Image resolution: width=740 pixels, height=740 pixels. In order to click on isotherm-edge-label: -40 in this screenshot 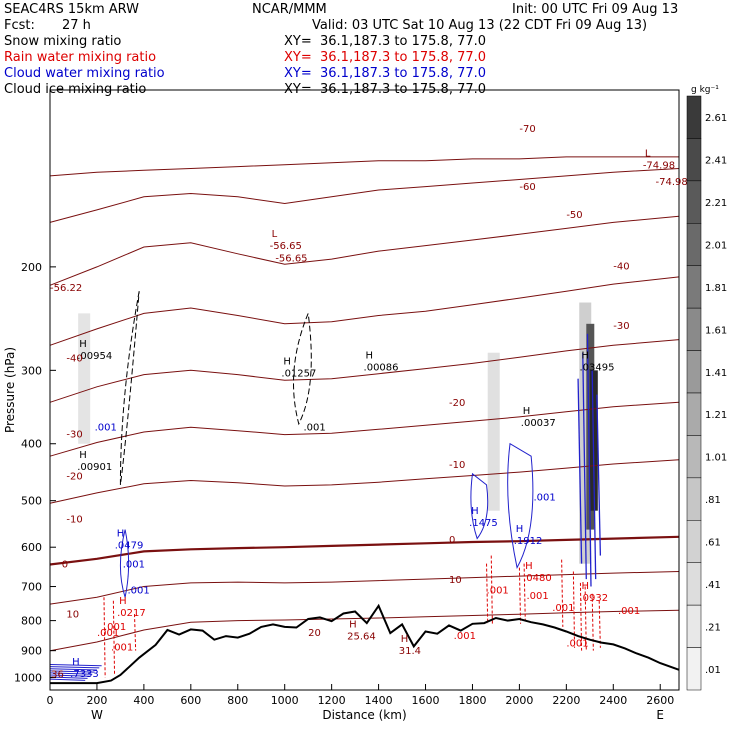, I will do `click(74, 359)`.